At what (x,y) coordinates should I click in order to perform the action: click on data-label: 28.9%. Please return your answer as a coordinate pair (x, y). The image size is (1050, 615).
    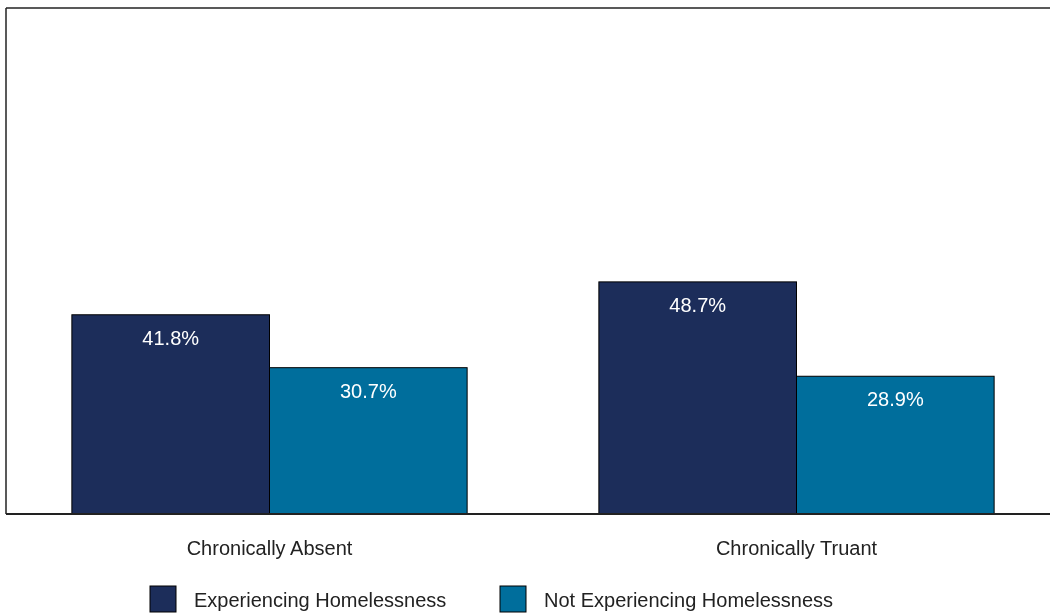
    Looking at the image, I should click on (895, 399).